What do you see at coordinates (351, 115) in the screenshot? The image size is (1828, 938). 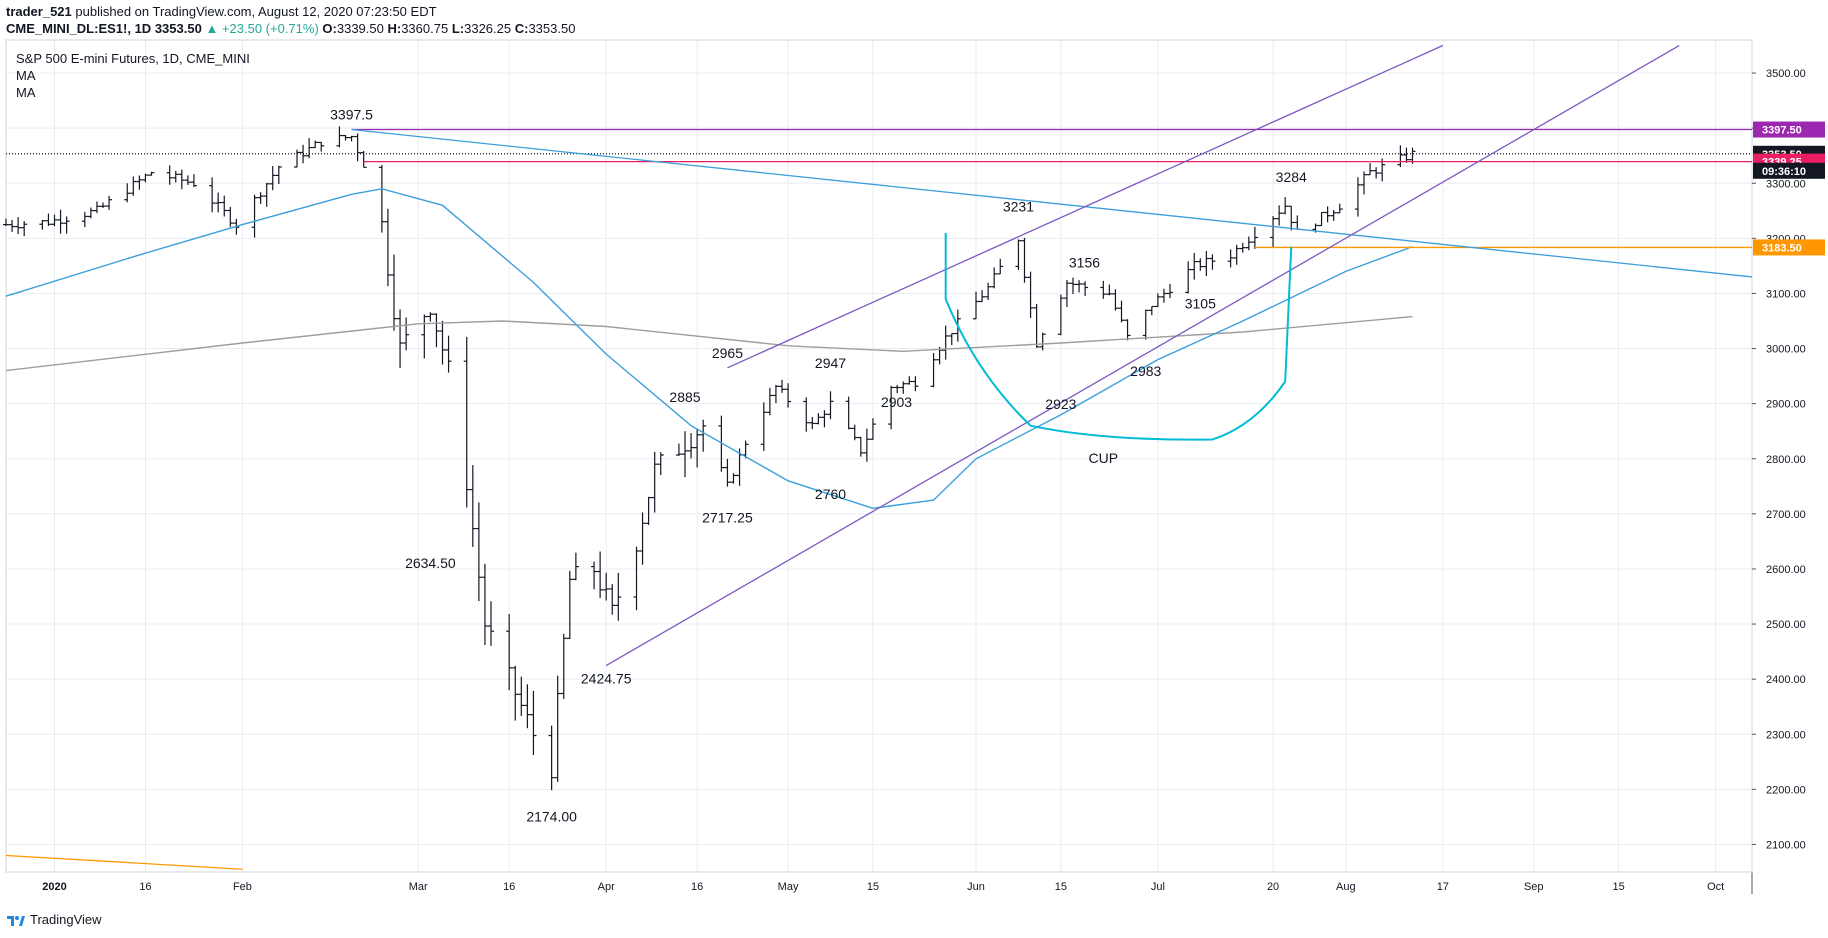 I see `price-annotation: 3397.5` at bounding box center [351, 115].